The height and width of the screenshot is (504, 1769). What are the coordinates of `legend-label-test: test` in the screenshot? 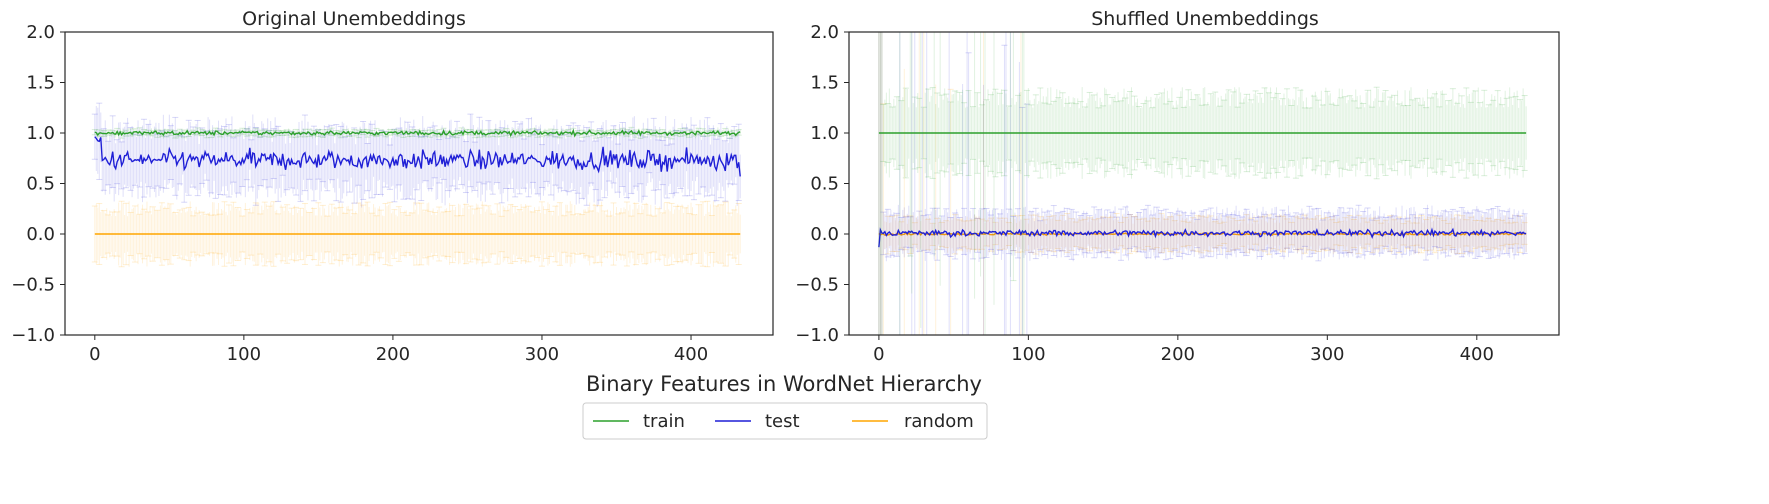 It's located at (782, 421).